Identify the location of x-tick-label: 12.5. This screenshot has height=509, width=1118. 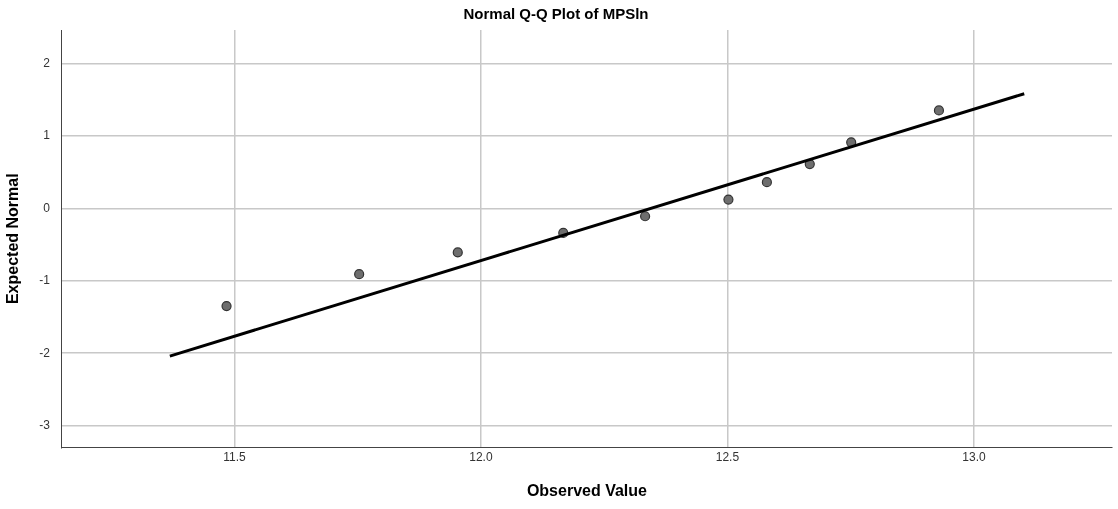
(727, 456).